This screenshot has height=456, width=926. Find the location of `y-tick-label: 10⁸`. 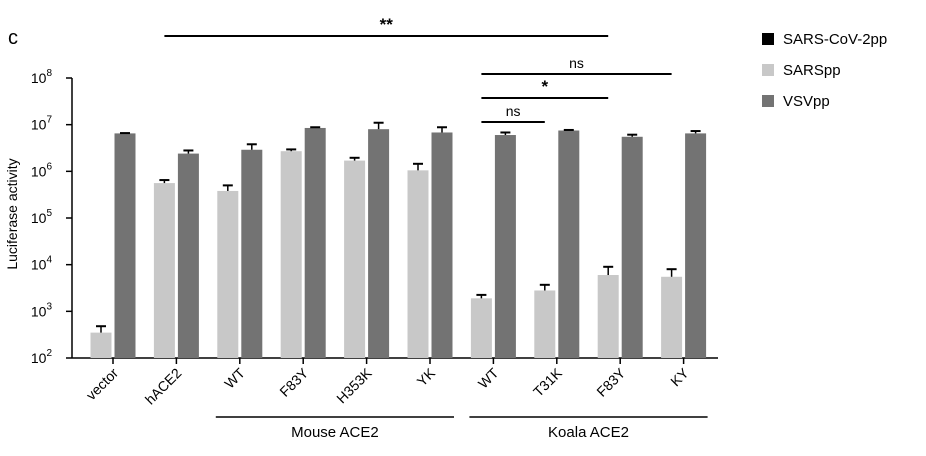

y-tick-label: 10⁸ is located at coordinates (42, 77).